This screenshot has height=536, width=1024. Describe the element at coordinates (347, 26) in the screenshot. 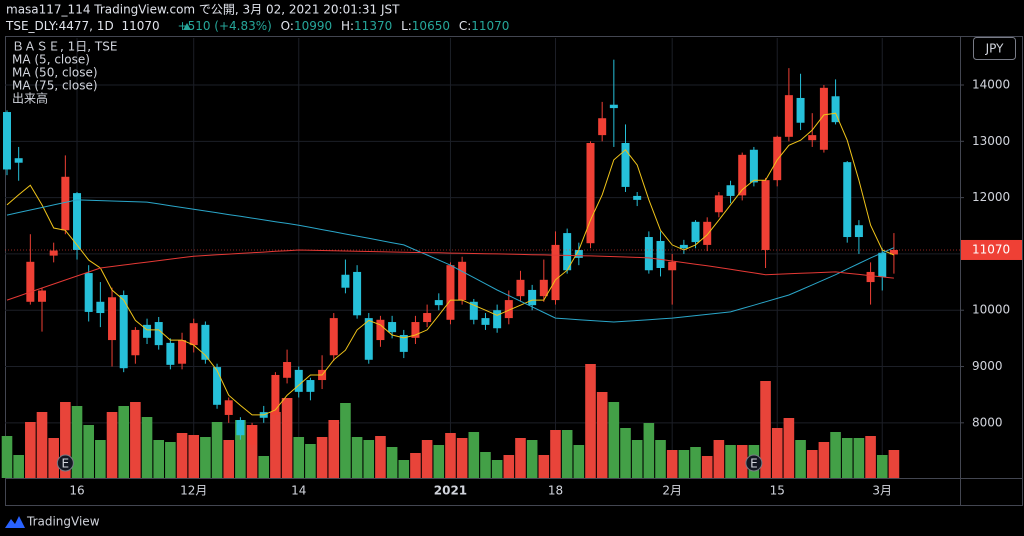

I see `high-label: H:` at that location.